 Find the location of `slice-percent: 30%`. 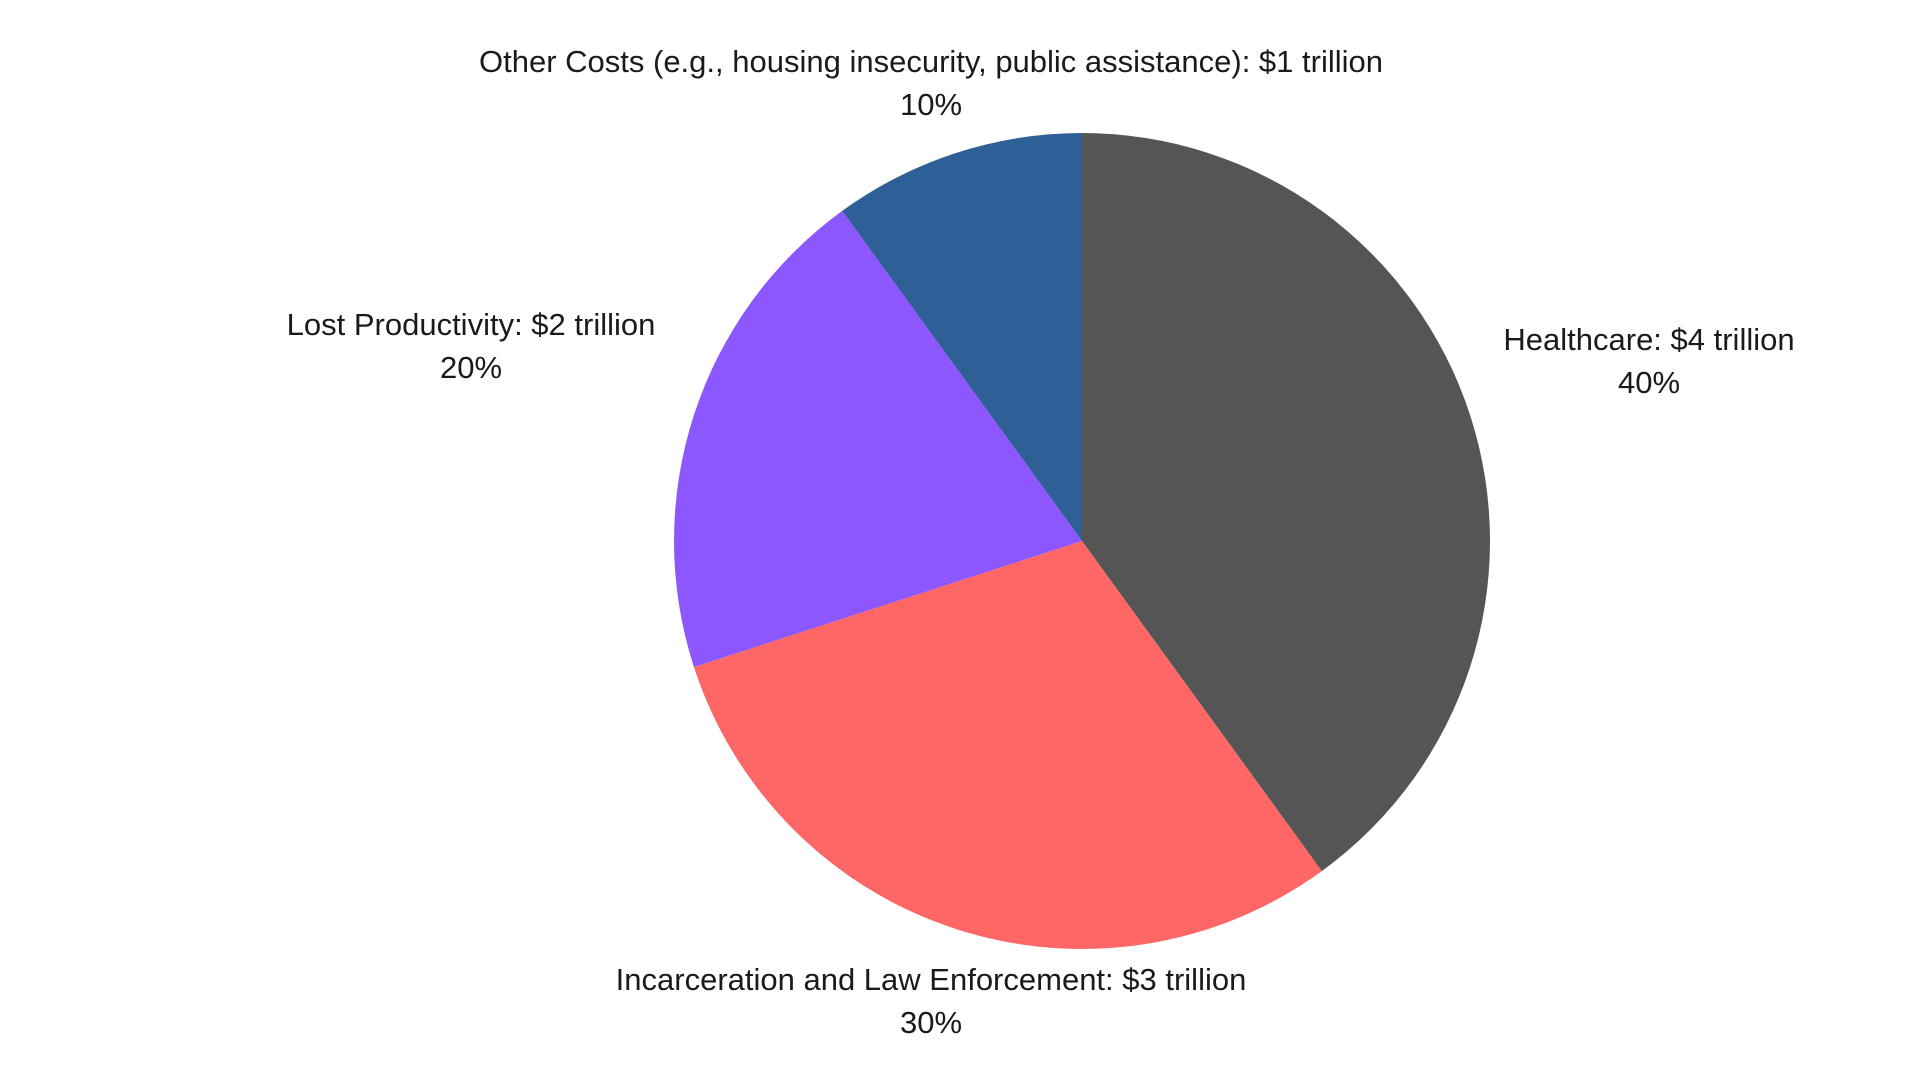

slice-percent: 30% is located at coordinates (931, 1022).